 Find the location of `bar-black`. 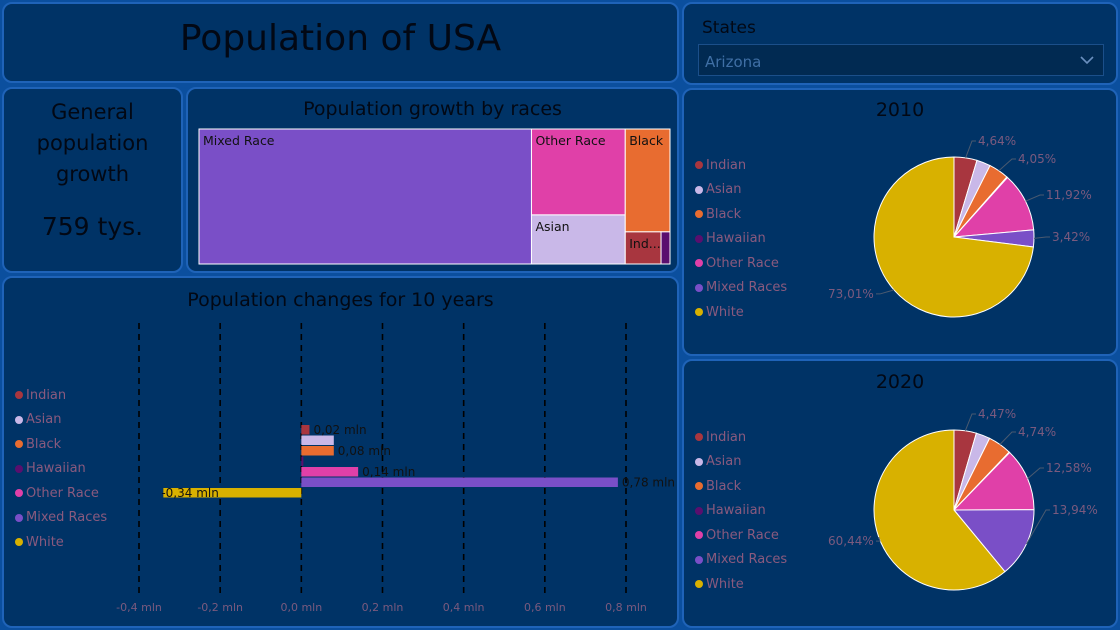

bar-black is located at coordinates (317, 451).